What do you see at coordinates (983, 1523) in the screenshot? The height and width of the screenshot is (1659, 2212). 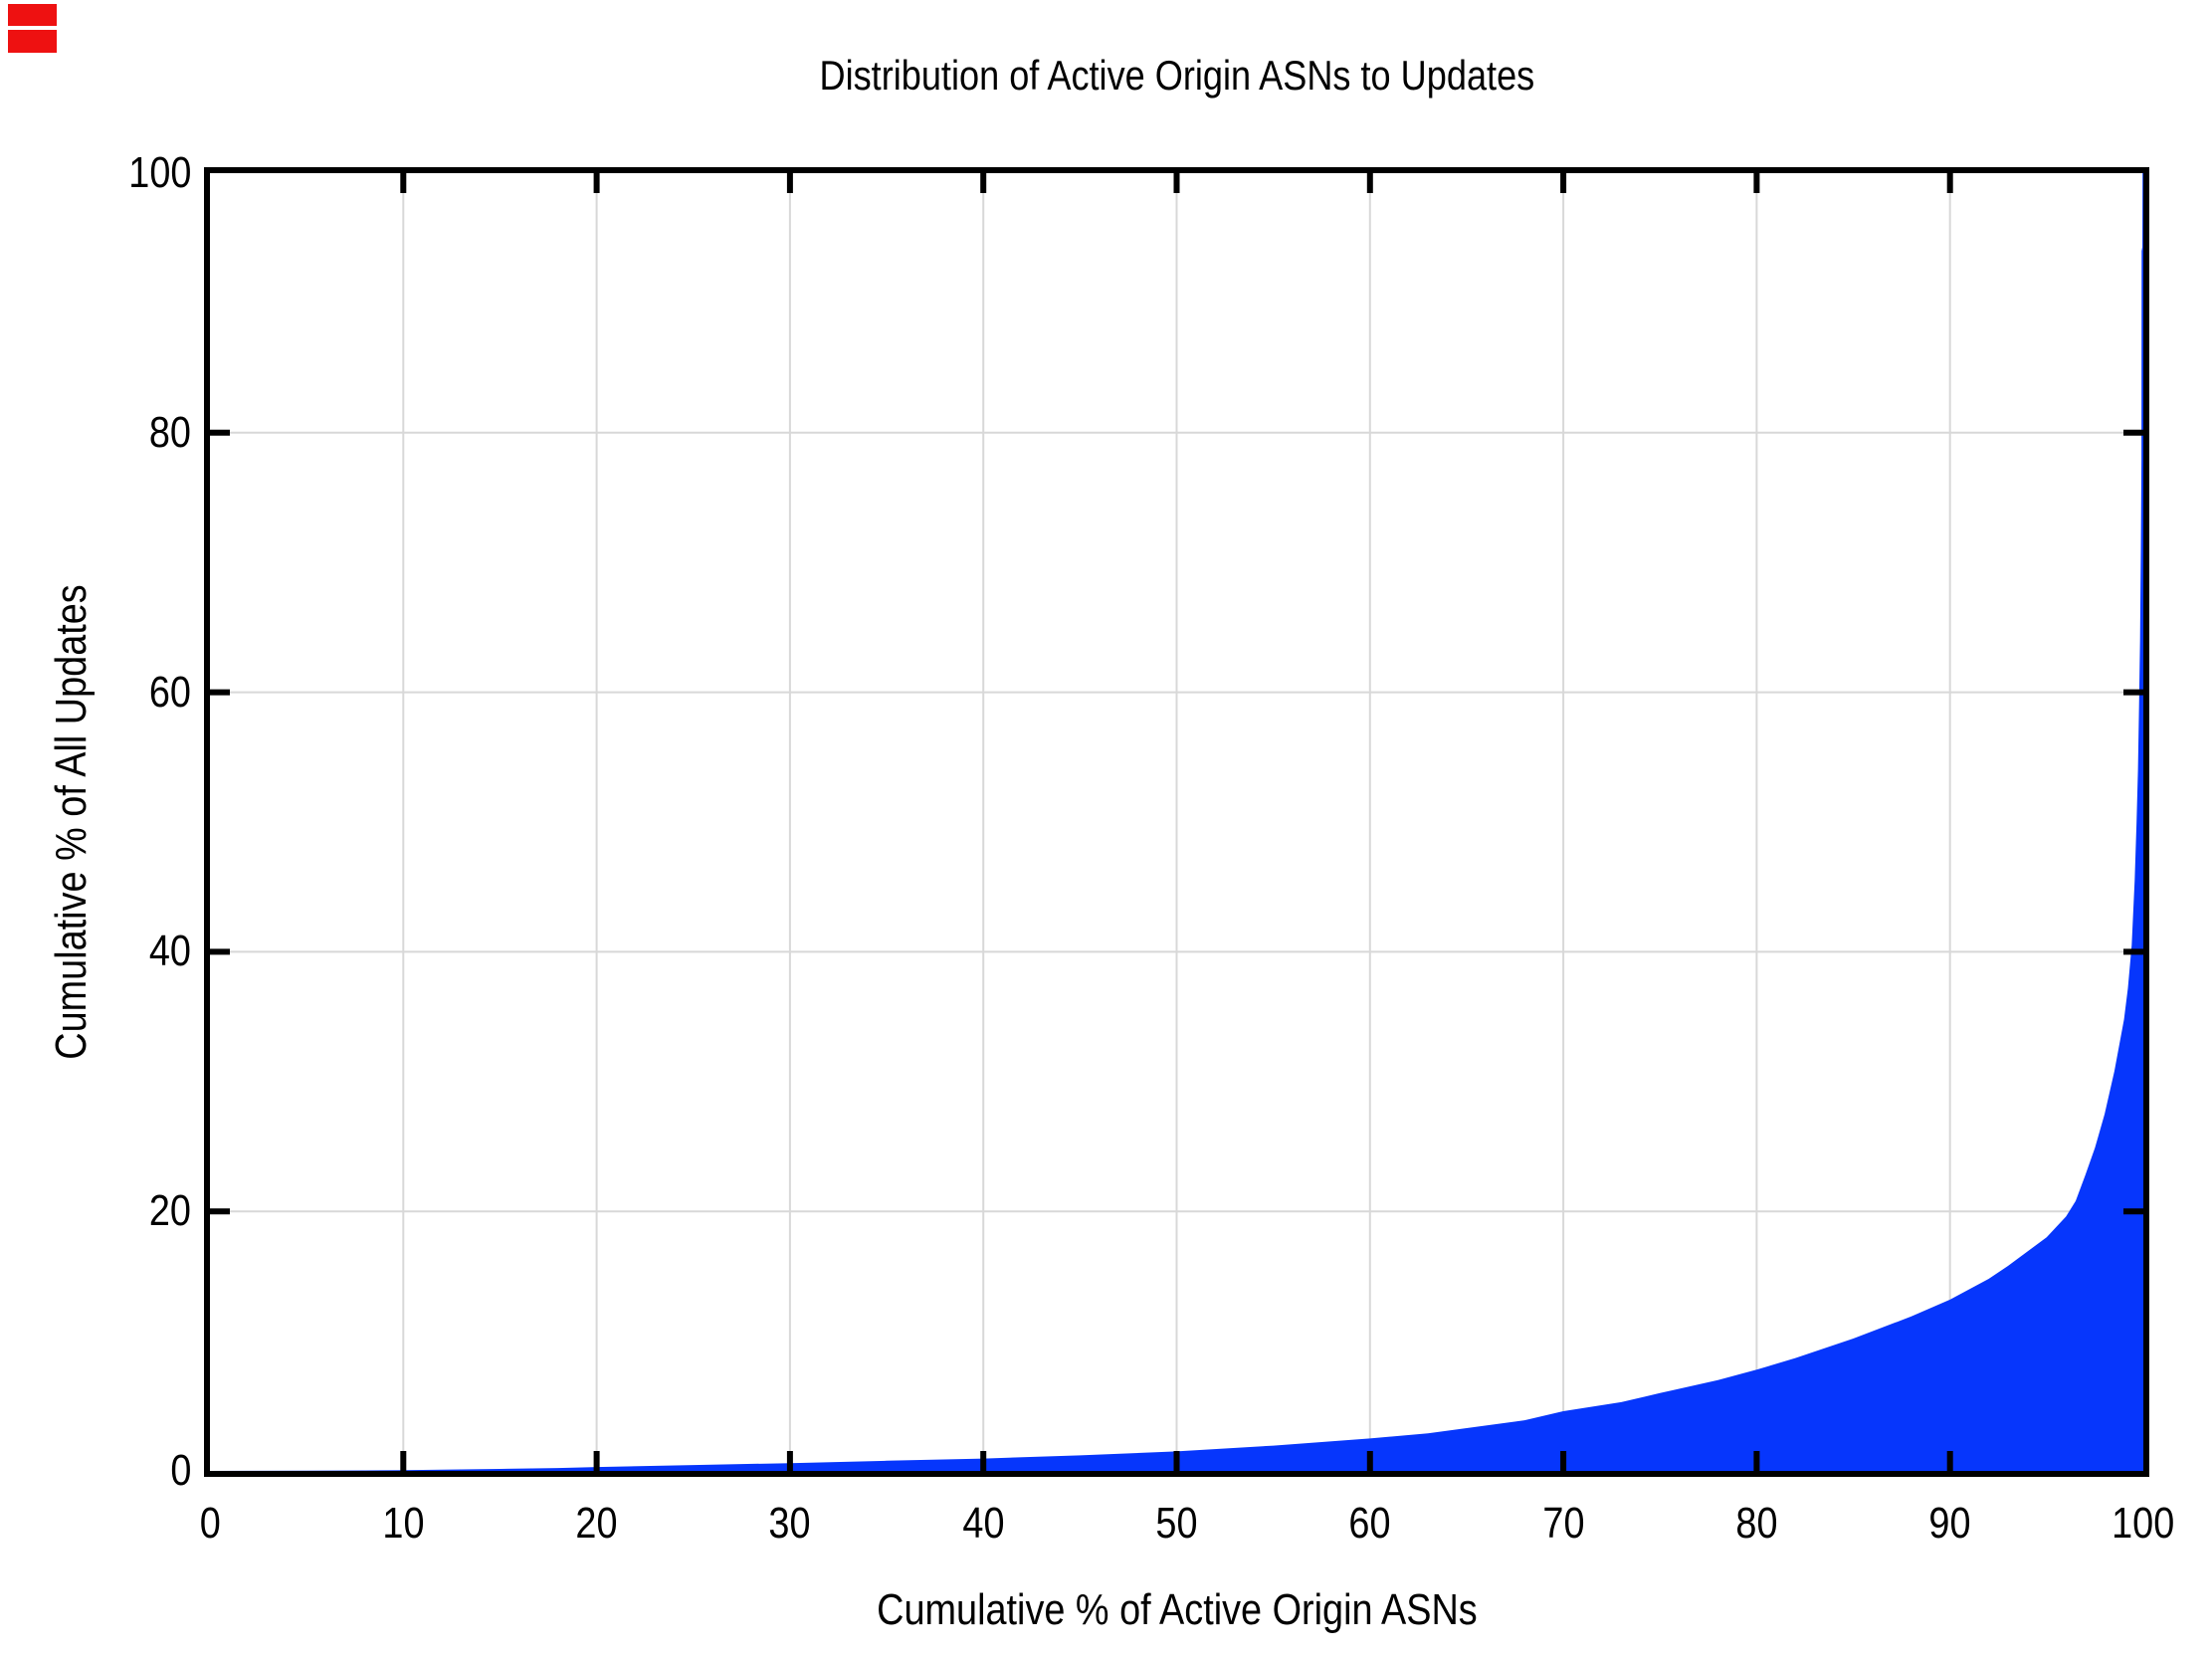 I see `x-tick-label: 40` at bounding box center [983, 1523].